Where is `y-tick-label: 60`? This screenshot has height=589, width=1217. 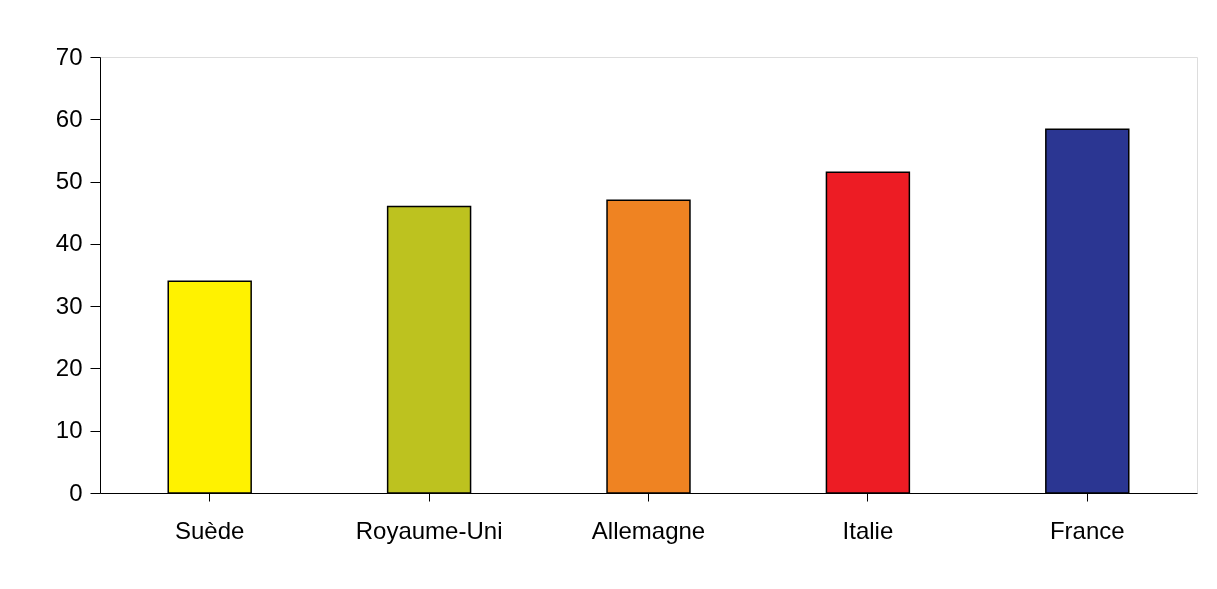
y-tick-label: 60 is located at coordinates (69, 118).